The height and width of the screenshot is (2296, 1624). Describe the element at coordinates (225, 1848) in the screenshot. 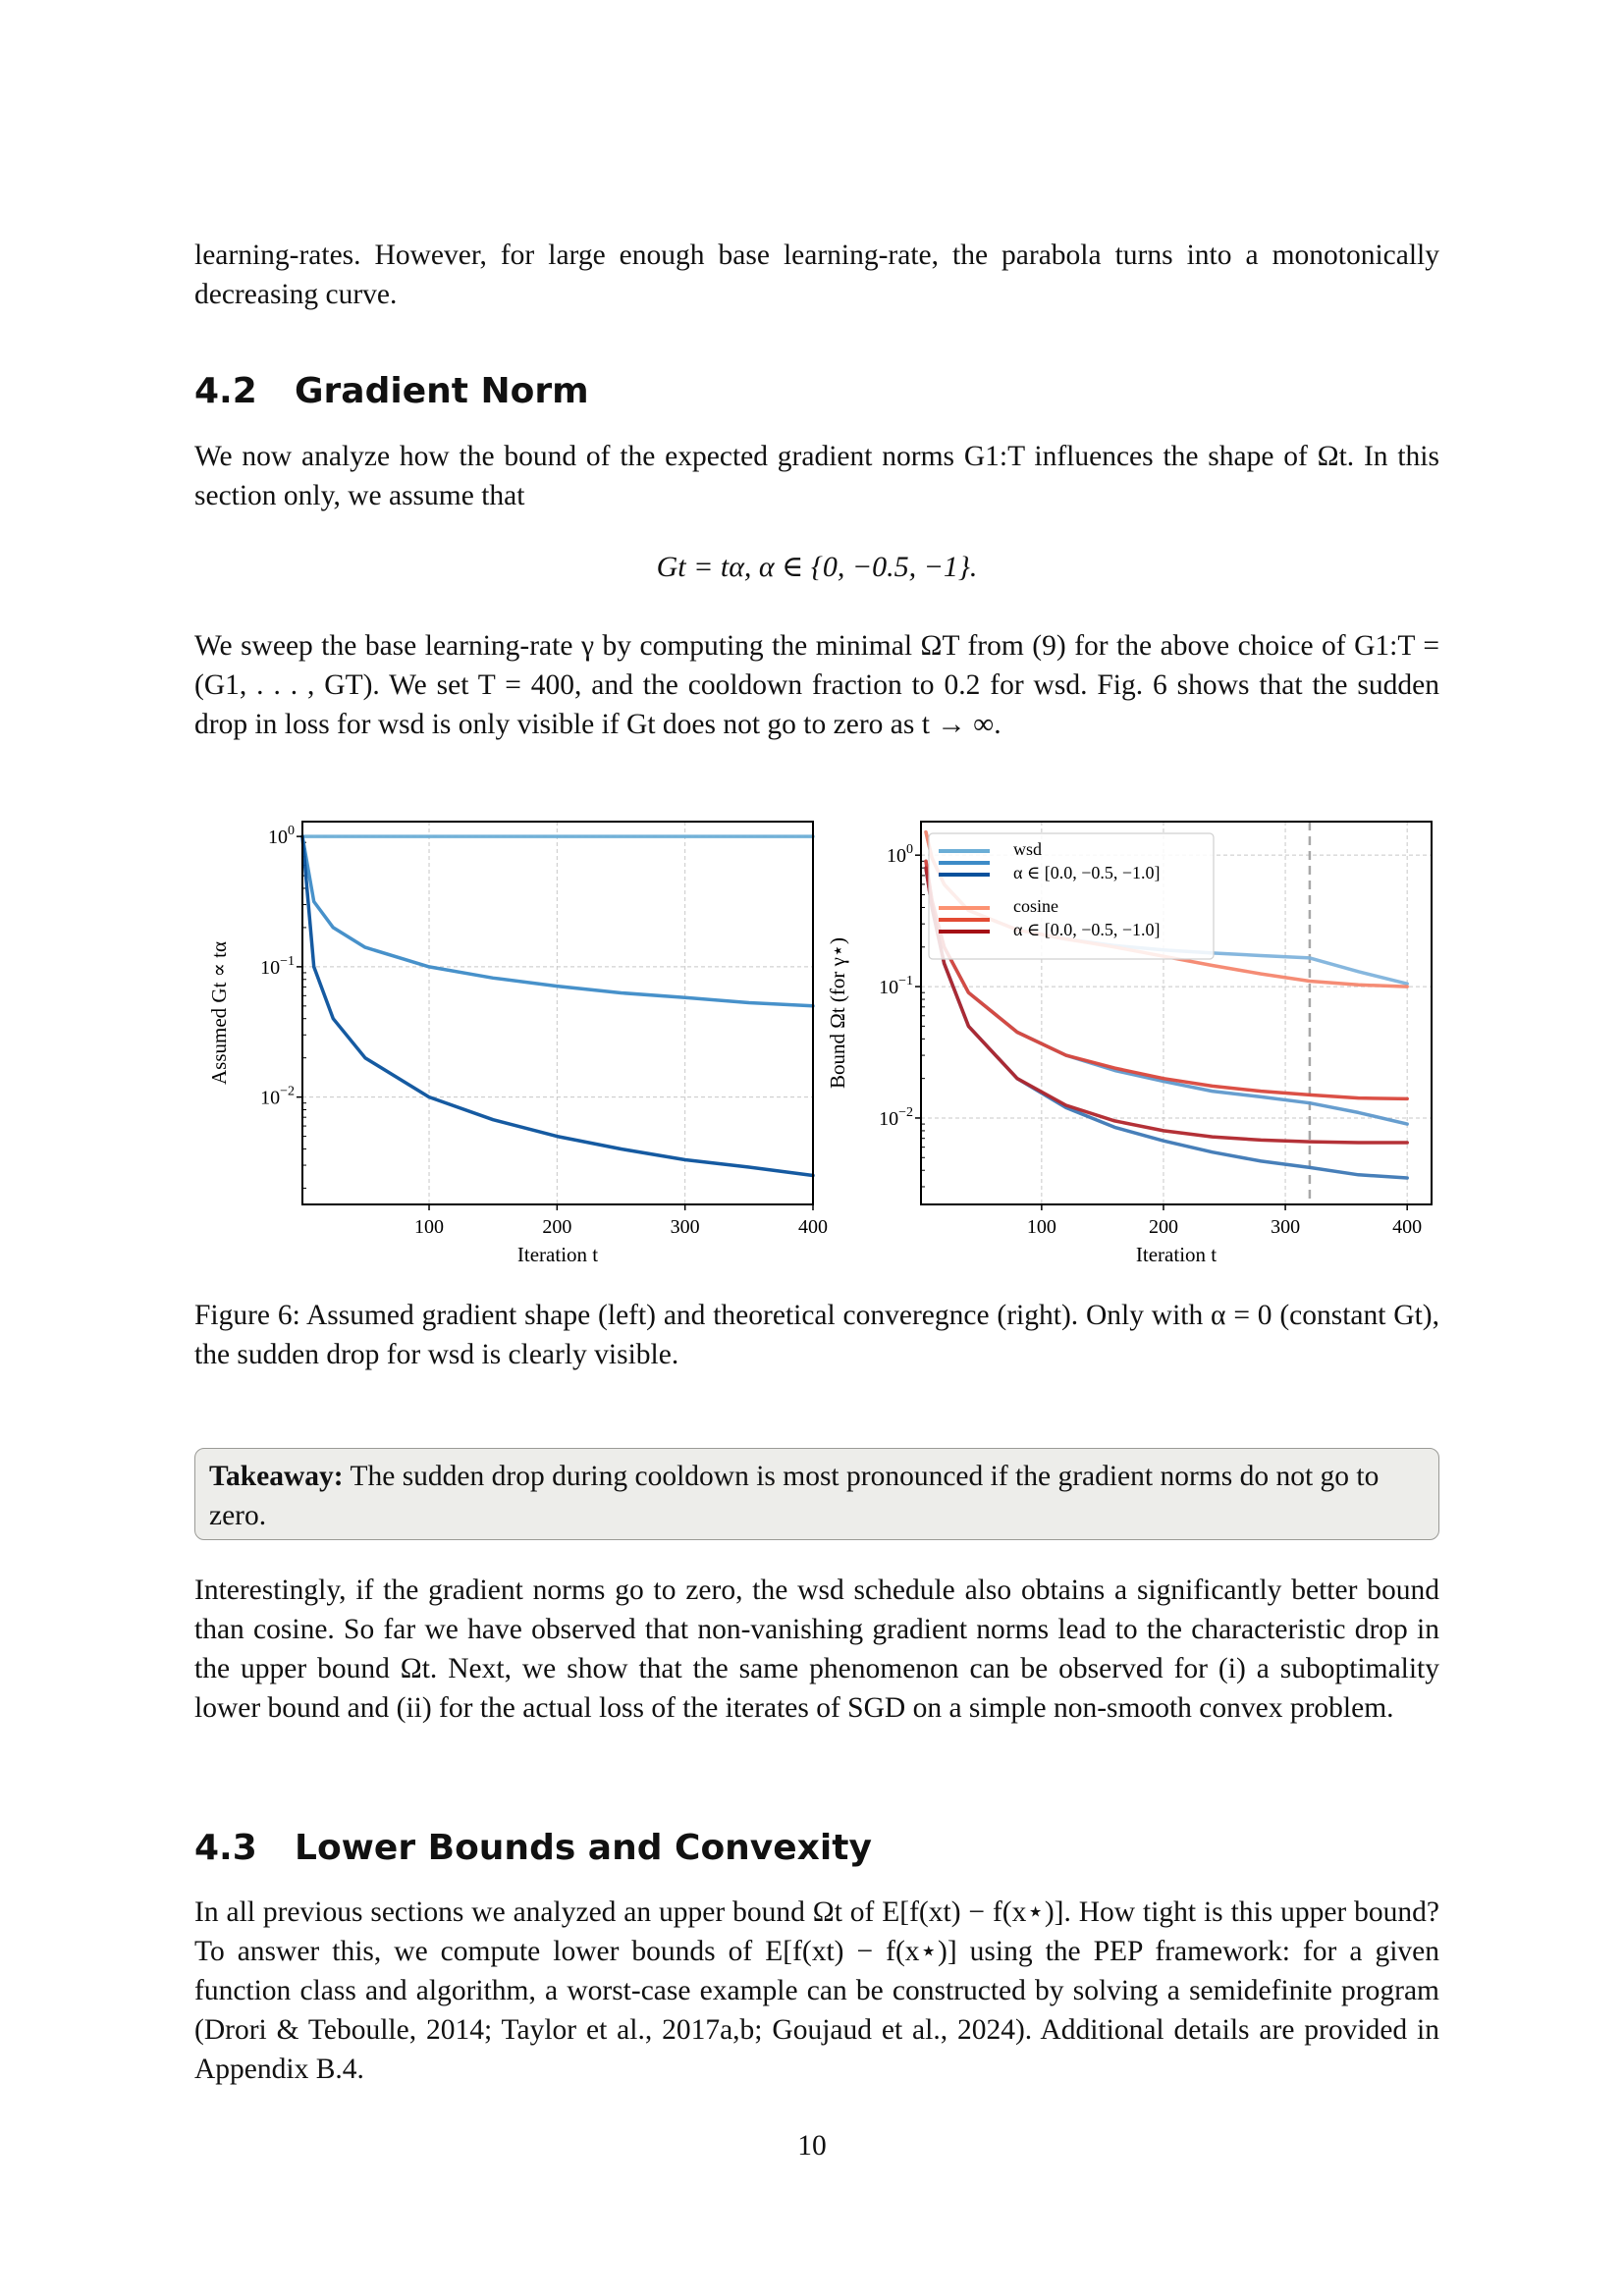

I see `section-number: 4.3` at that location.